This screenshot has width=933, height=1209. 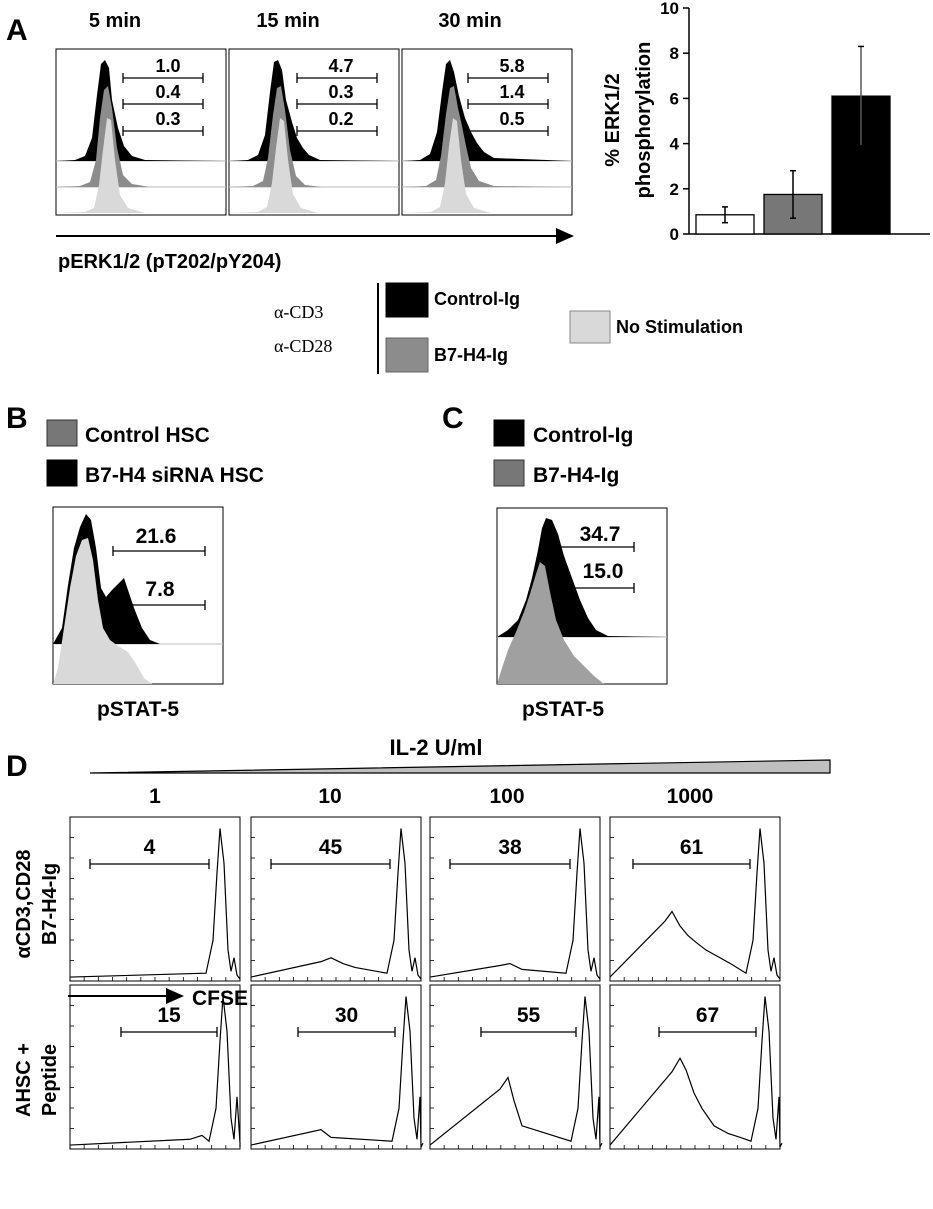 What do you see at coordinates (315, 236) in the screenshot?
I see `x-axis-arrow` at bounding box center [315, 236].